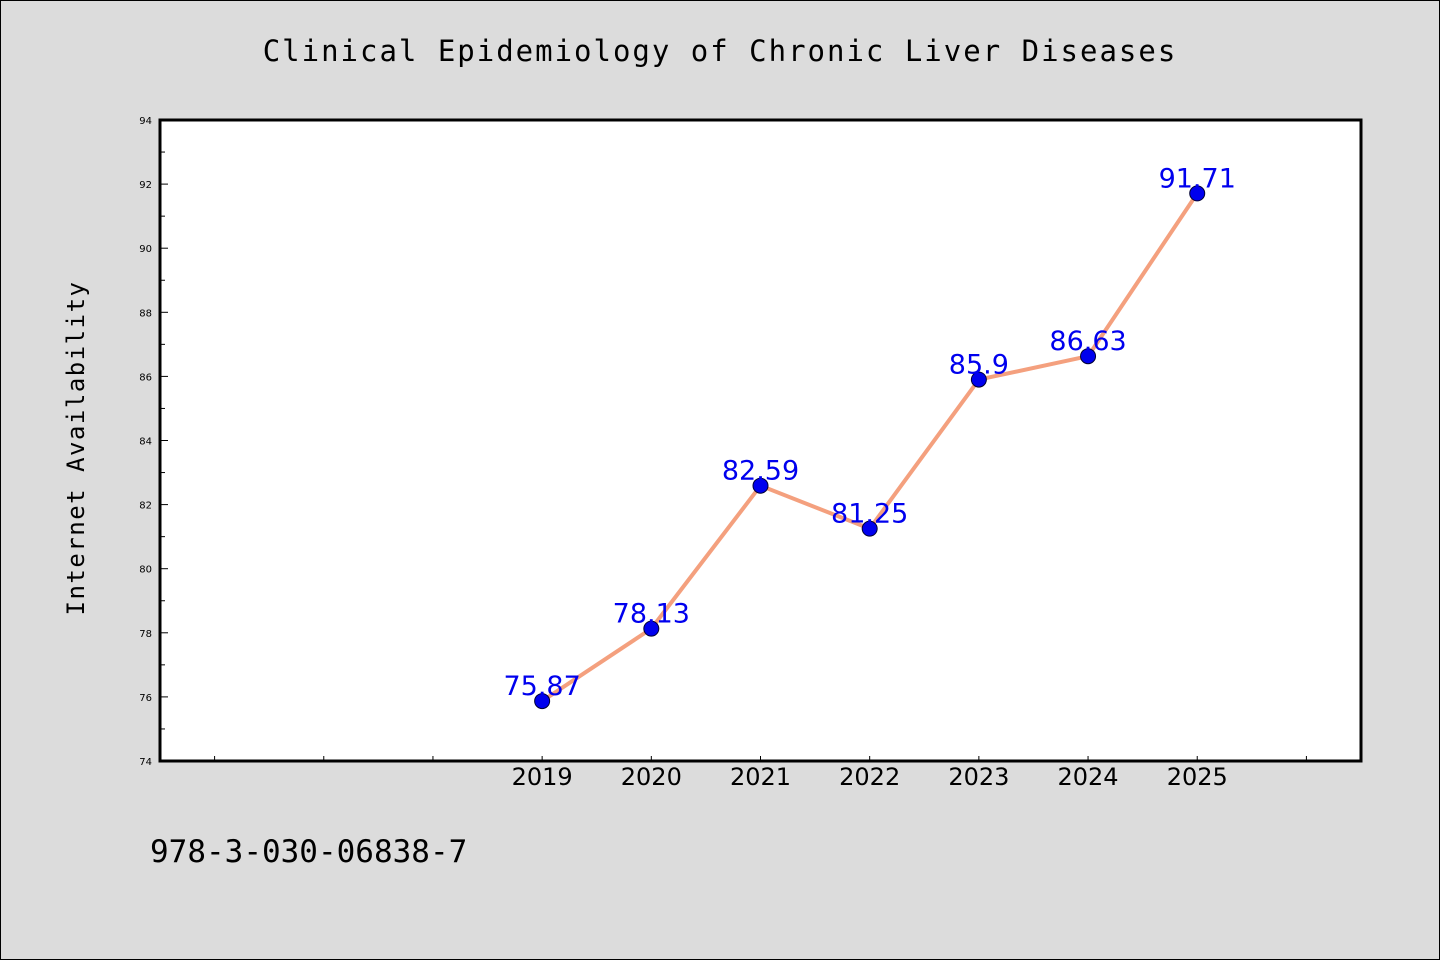 The width and height of the screenshot is (1440, 960). I want to click on y-tick-label: 80, so click(145, 570).